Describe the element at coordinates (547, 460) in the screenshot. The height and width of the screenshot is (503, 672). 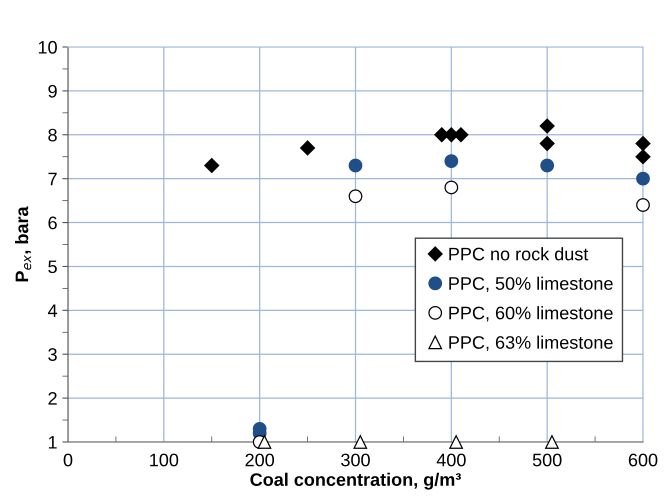
I see `x-tick-label: 500` at that location.